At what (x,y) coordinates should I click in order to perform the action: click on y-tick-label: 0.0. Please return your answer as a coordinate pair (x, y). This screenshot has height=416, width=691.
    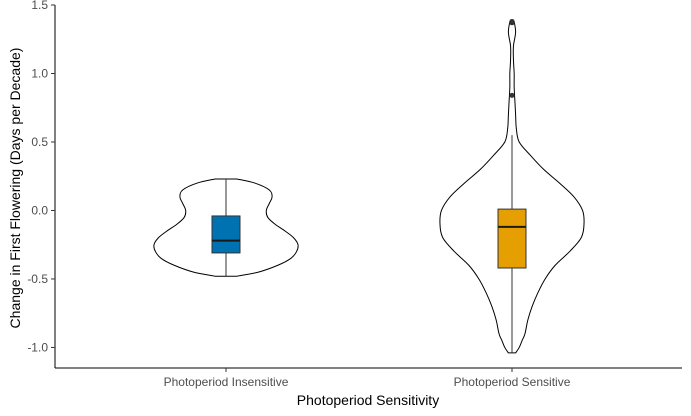
    Looking at the image, I should click on (39, 210).